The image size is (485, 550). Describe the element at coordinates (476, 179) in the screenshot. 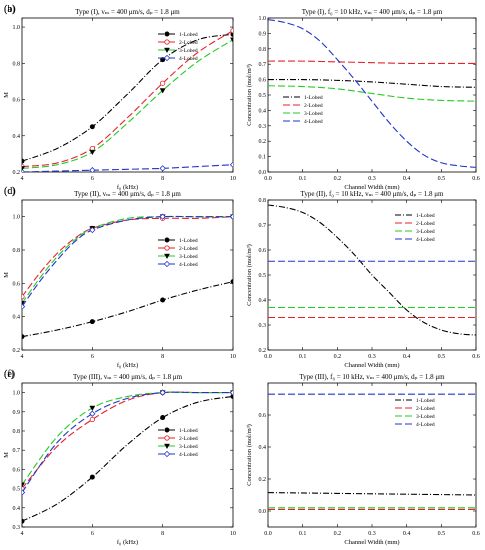

I see `x-tick-label: 0.6` at that location.